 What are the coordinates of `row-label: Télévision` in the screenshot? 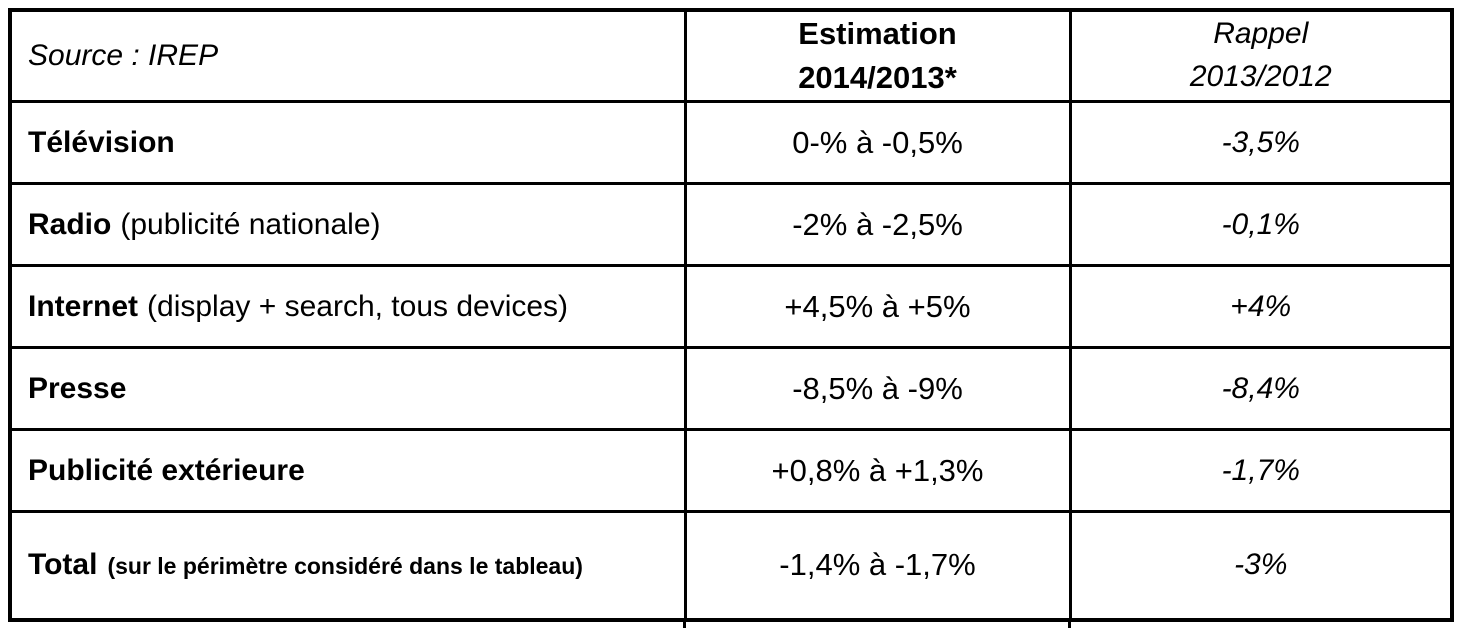 It's located at (101, 142).